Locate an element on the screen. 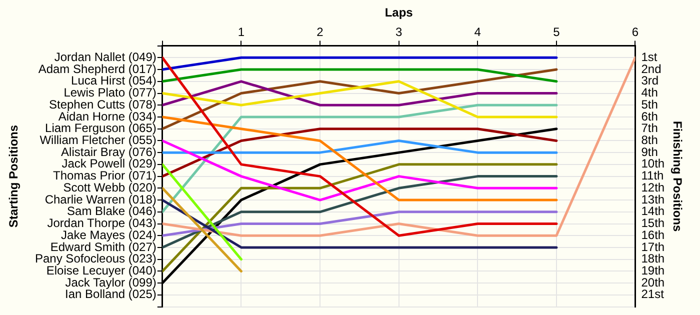  y2-axis-title: Finishing Positions is located at coordinates (677, 176).